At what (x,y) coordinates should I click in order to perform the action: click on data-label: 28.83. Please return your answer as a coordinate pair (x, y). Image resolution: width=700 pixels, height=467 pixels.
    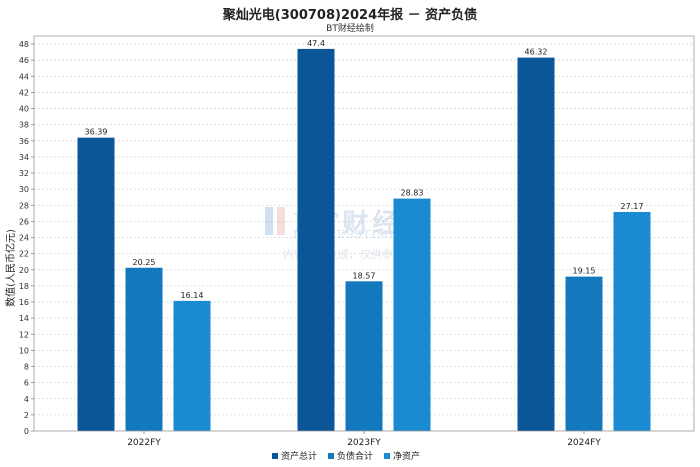
    Looking at the image, I should click on (412, 193).